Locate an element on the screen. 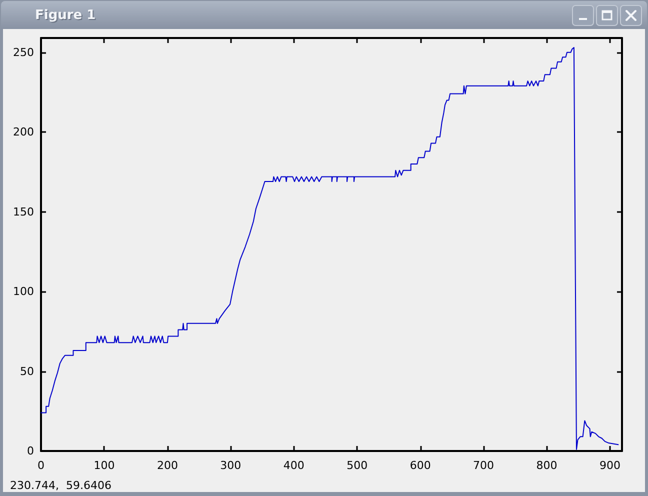  chart-title: Figure 1 is located at coordinates (65, 16).